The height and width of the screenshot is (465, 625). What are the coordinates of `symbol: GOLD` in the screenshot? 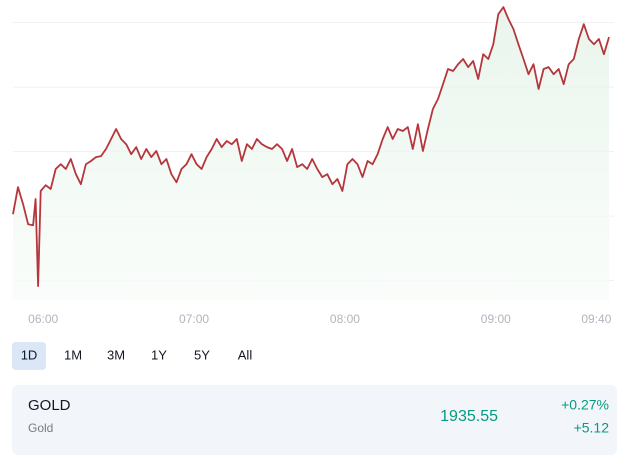 It's located at (49, 405).